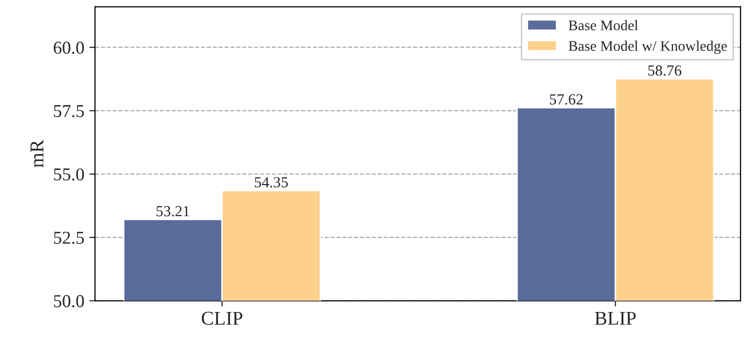 The width and height of the screenshot is (748, 341). Describe the element at coordinates (69, 174) in the screenshot. I see `y-tick-label: 55.0` at that location.